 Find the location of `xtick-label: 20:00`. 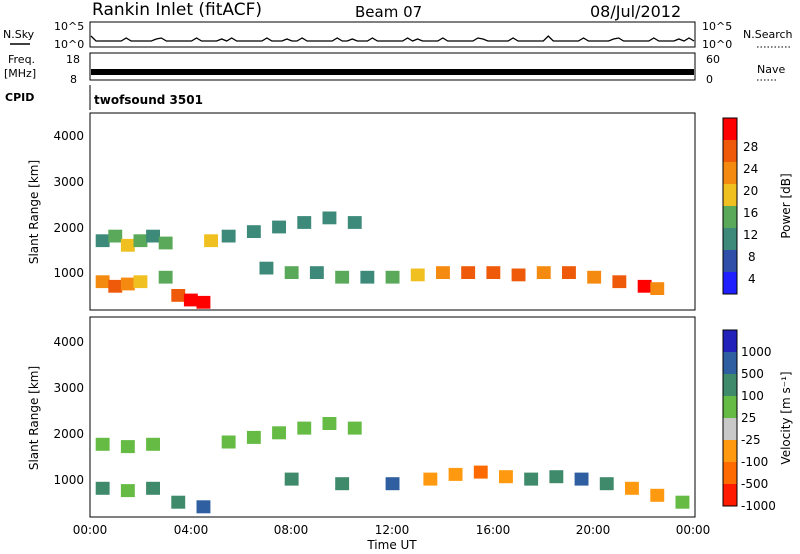

xtick-label: 20:00 is located at coordinates (593, 530).